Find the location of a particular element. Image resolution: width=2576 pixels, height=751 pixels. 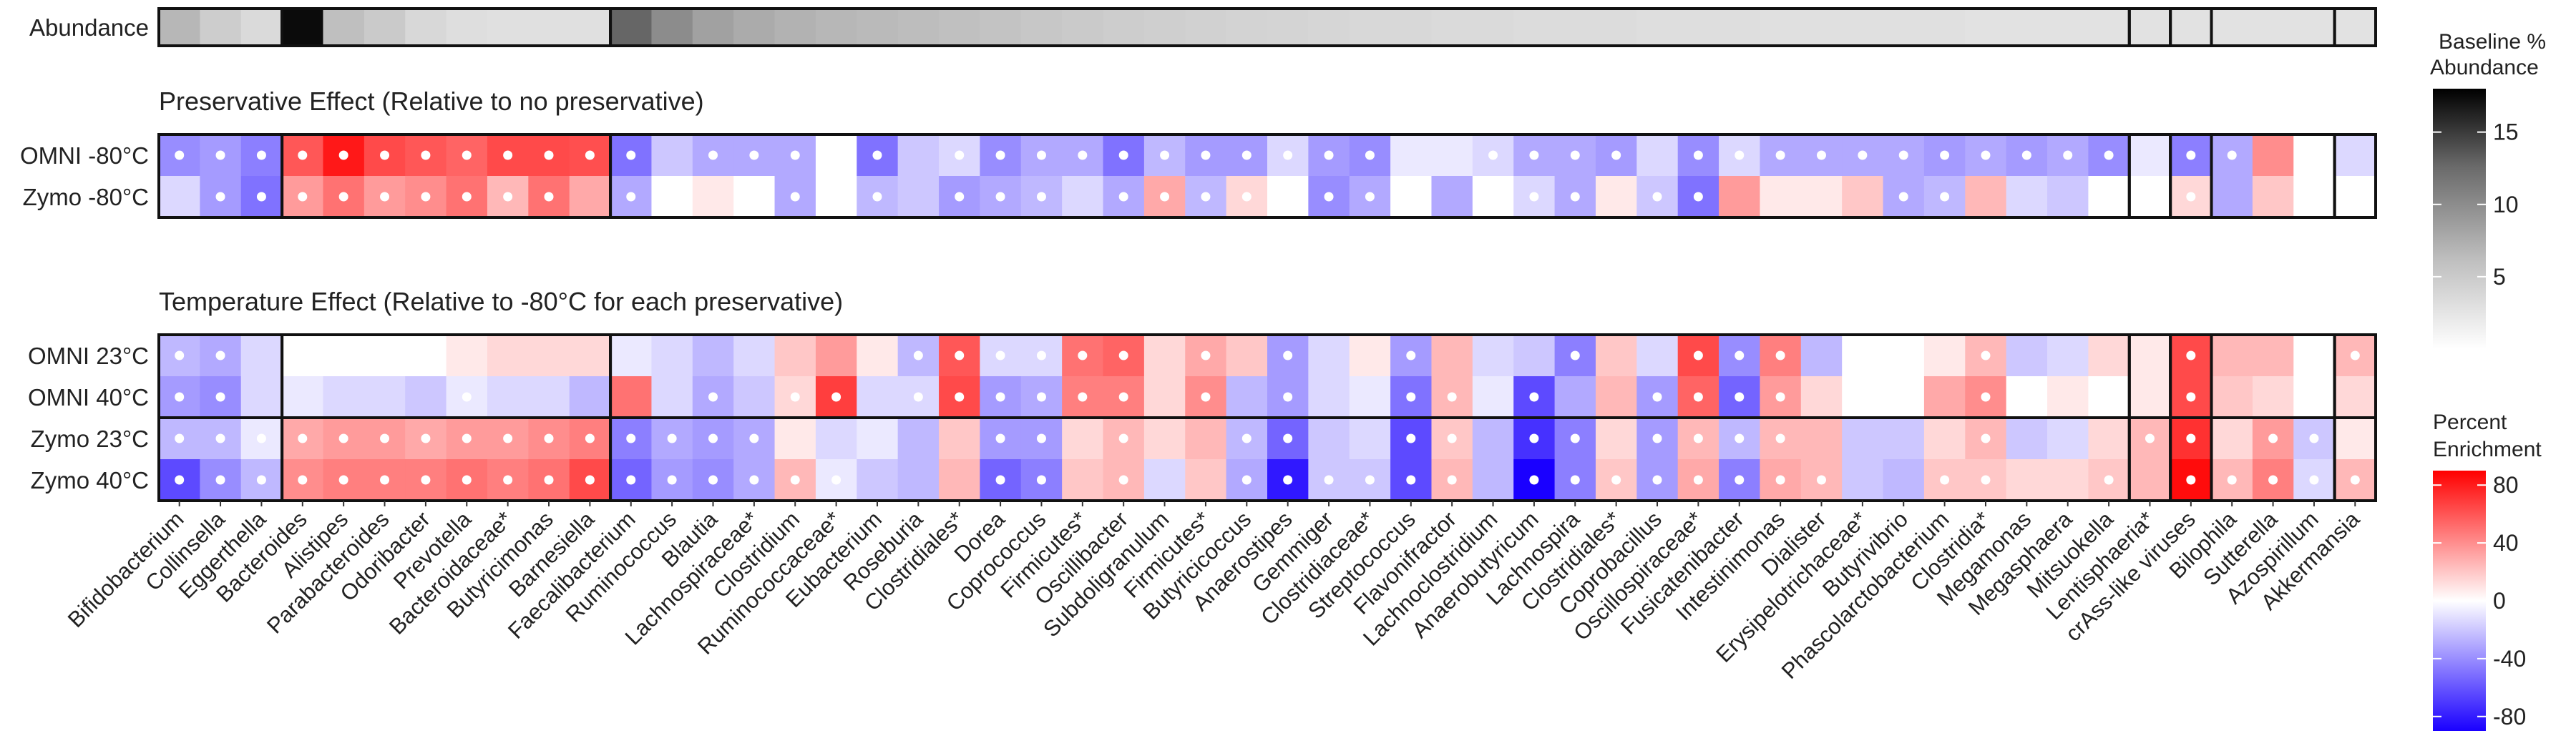

abundance-legend-ticks: 5 10 15 is located at coordinates (2476, 204).